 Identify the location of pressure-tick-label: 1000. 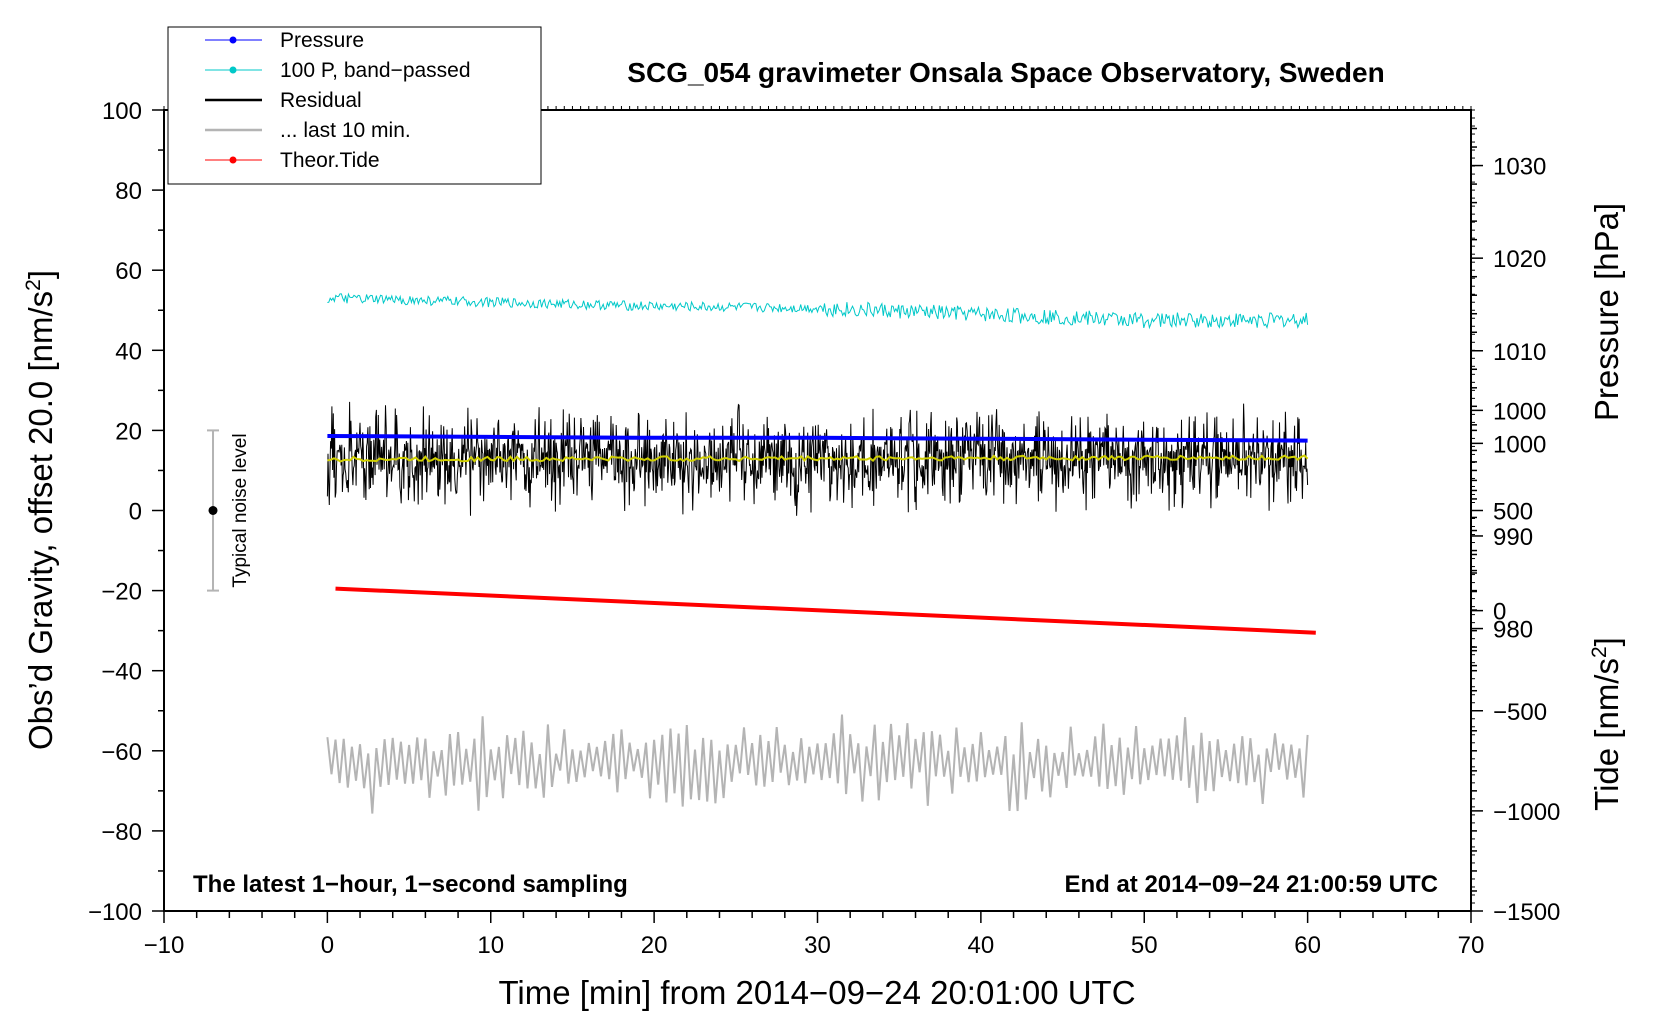
(1519, 444).